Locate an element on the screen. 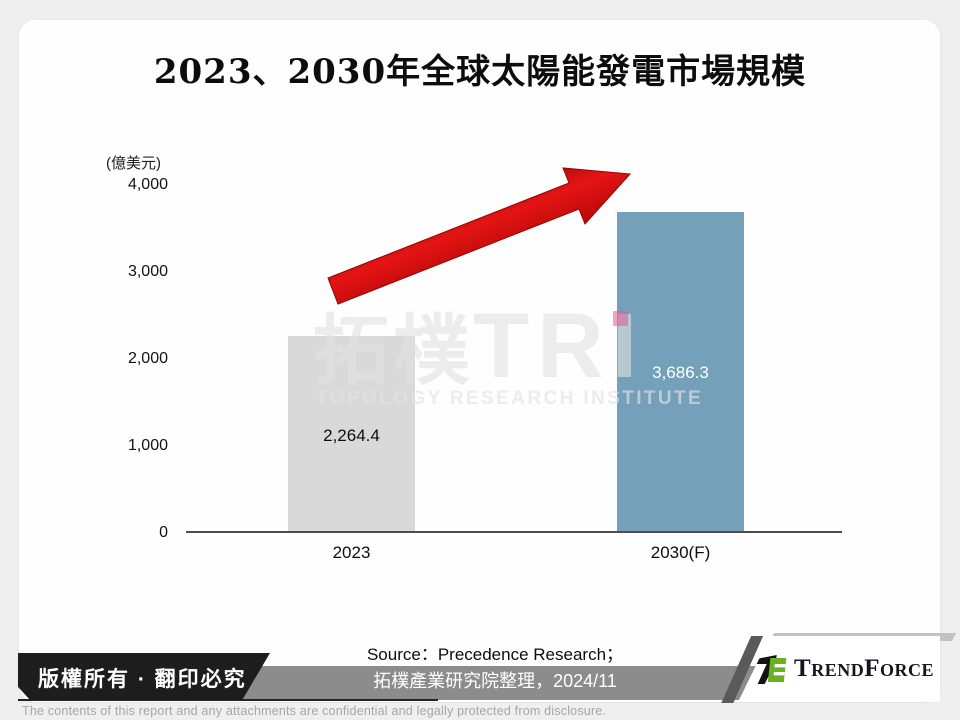  y-tick-label: 1,000 is located at coordinates (147, 445).